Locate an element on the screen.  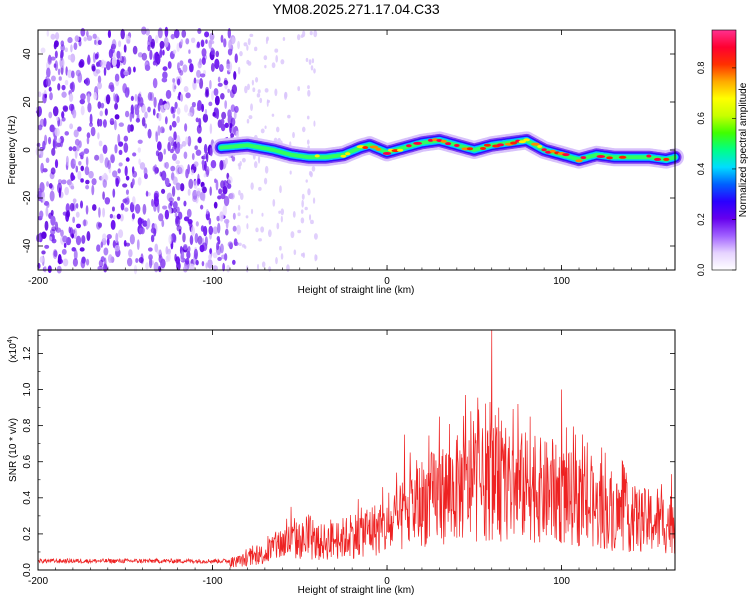
y-tick-label: 1.2 is located at coordinates (27, 353).